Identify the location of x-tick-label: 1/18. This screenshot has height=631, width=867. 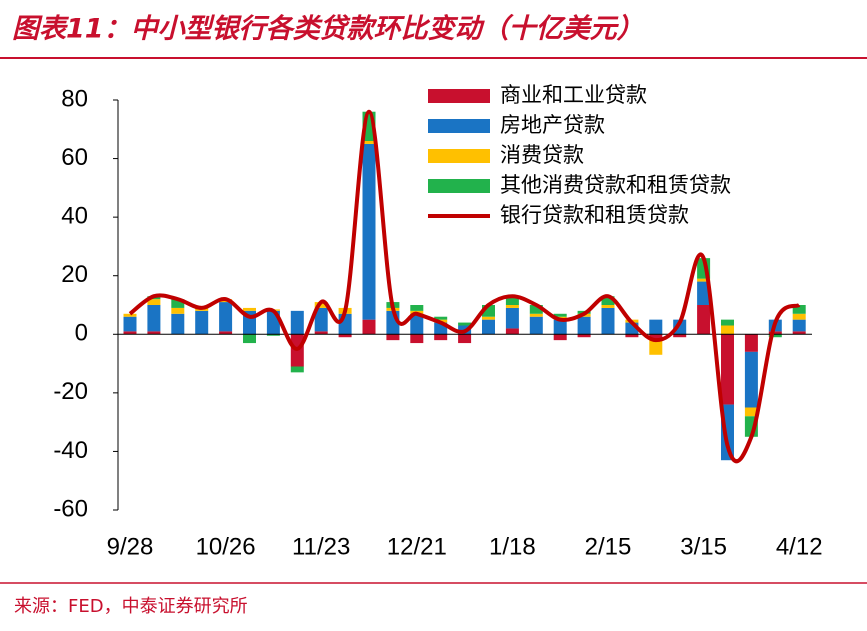
(512, 546).